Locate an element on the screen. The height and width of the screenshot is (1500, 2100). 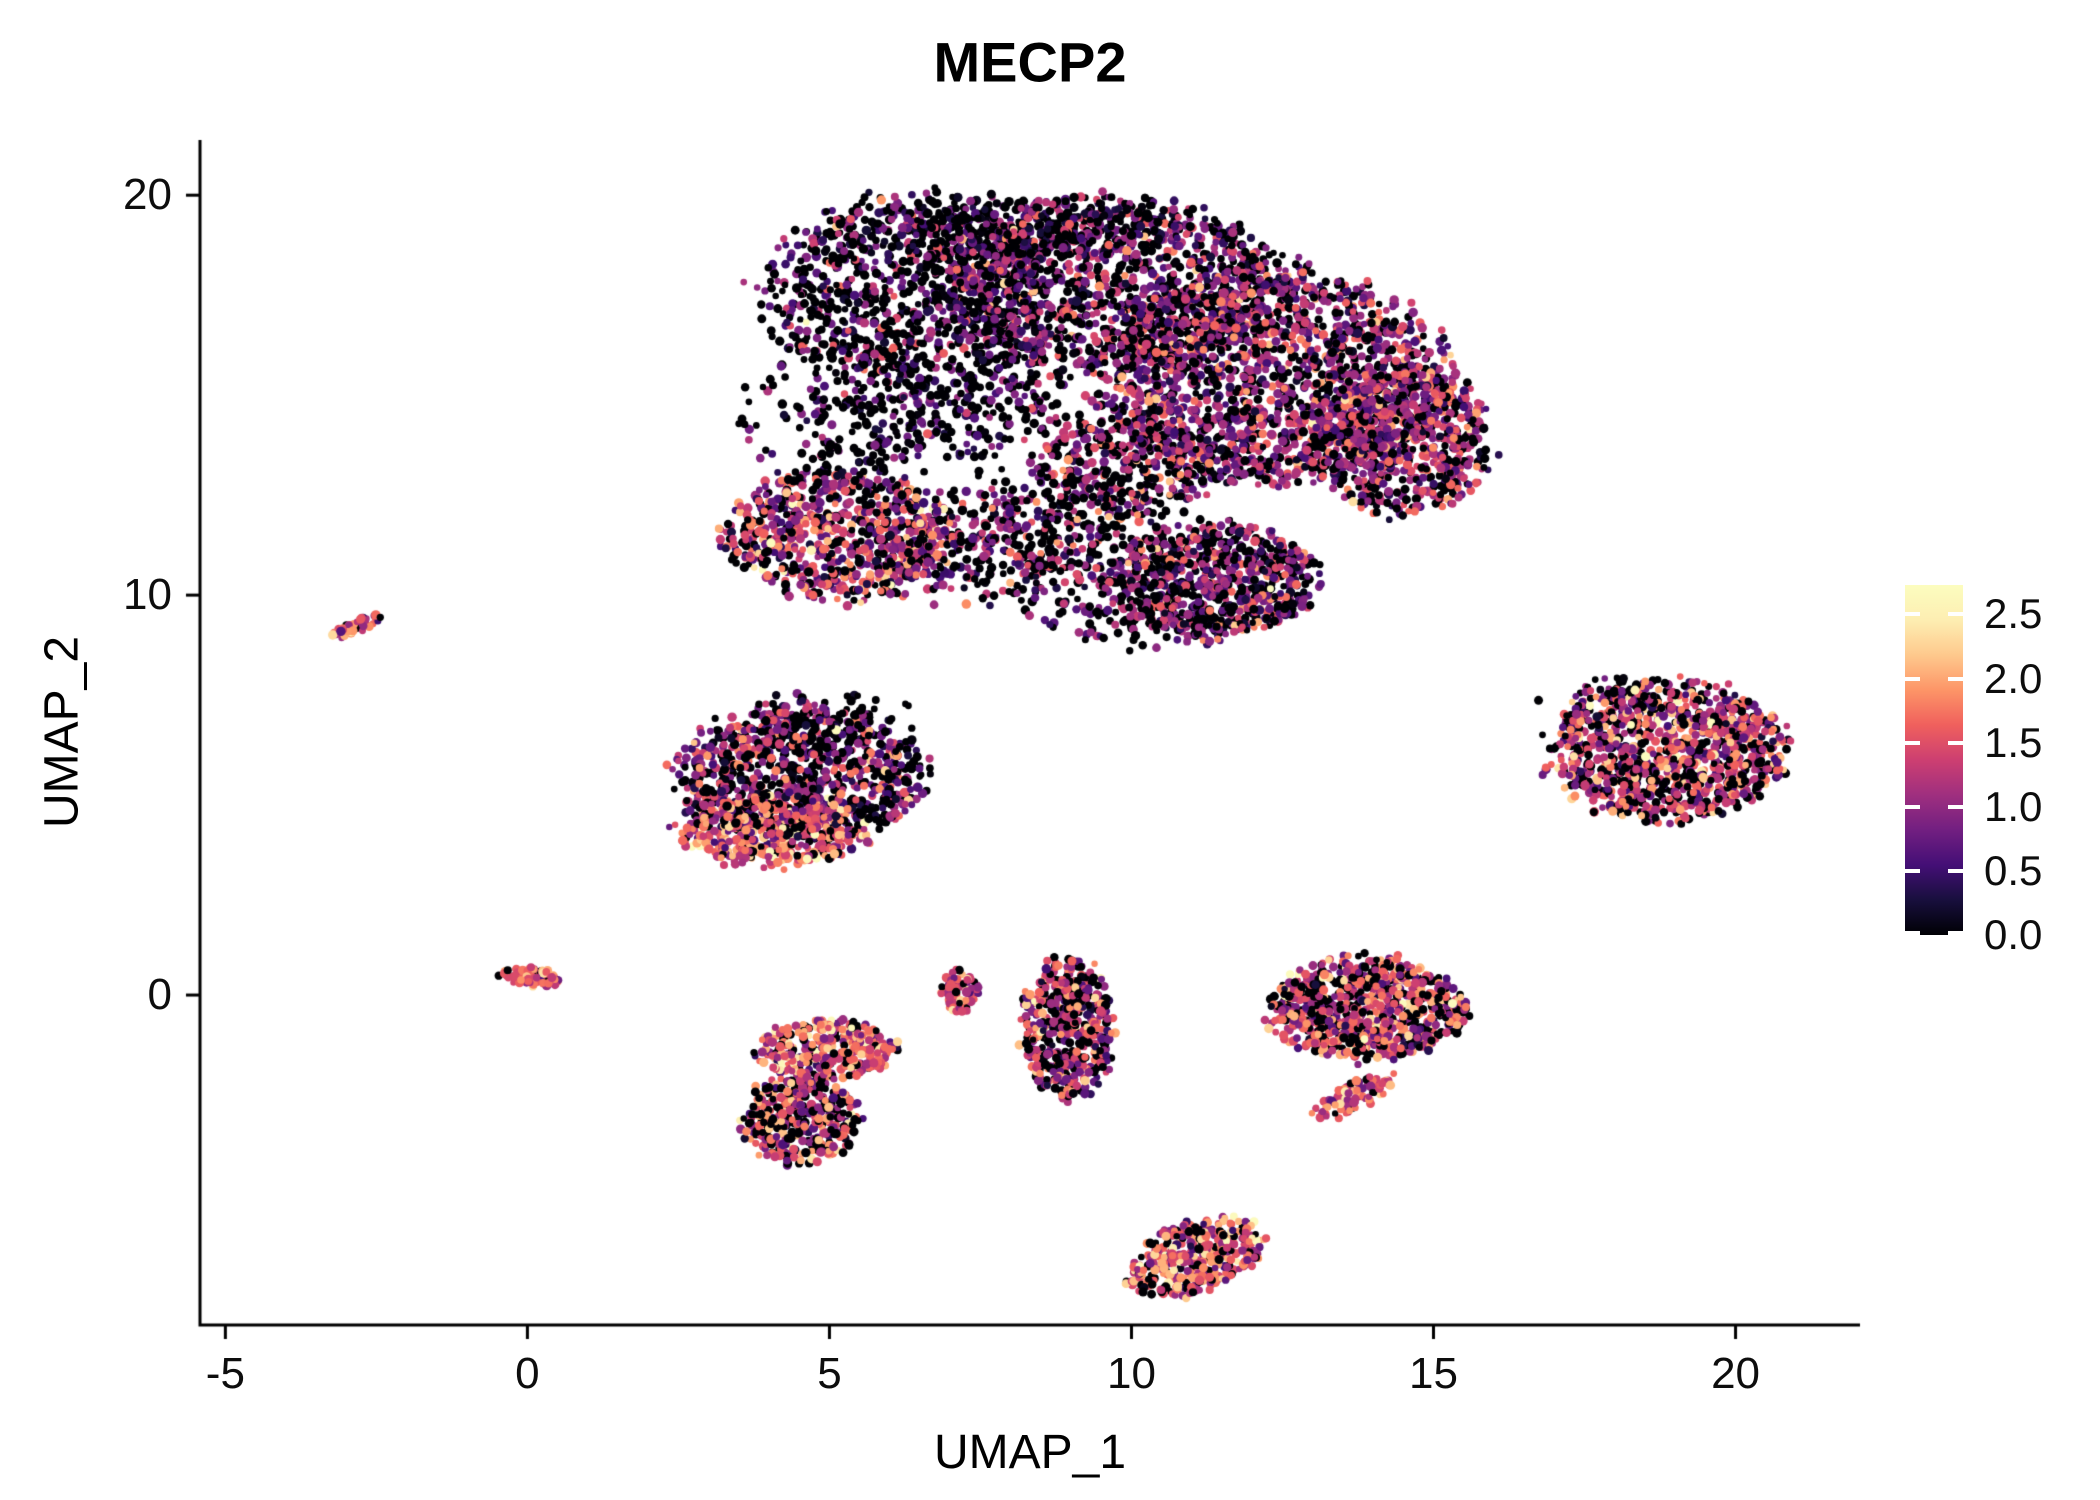
x-tick-label: 10 is located at coordinates (1131, 1373).